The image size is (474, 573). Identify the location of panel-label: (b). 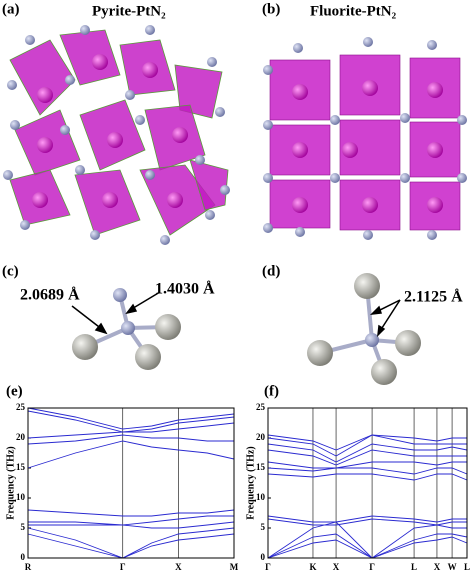
(271, 9).